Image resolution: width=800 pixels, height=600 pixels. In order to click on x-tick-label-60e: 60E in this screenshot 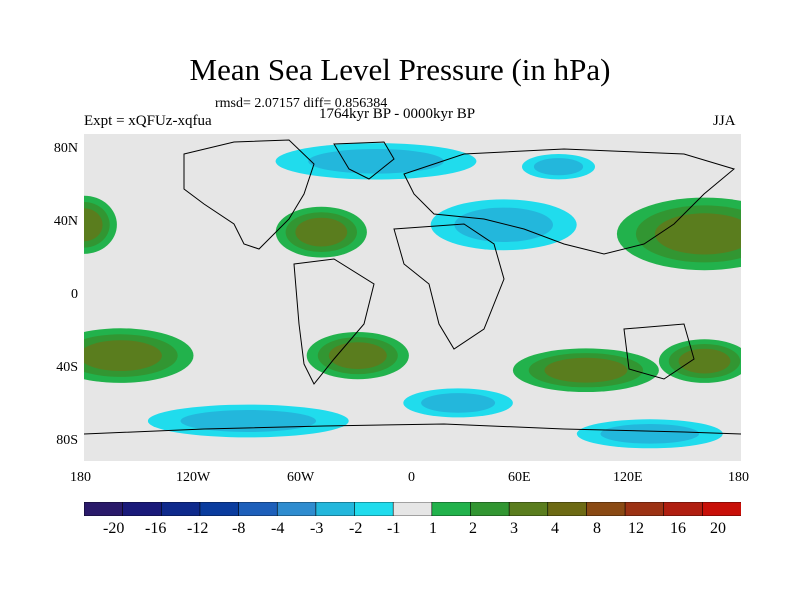, I will do `click(519, 477)`.